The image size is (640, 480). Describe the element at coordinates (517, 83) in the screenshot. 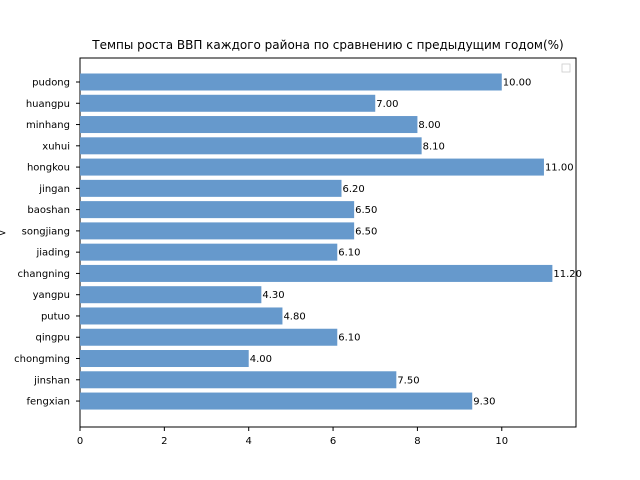

I see `value-label-pudong: 10.00` at that location.